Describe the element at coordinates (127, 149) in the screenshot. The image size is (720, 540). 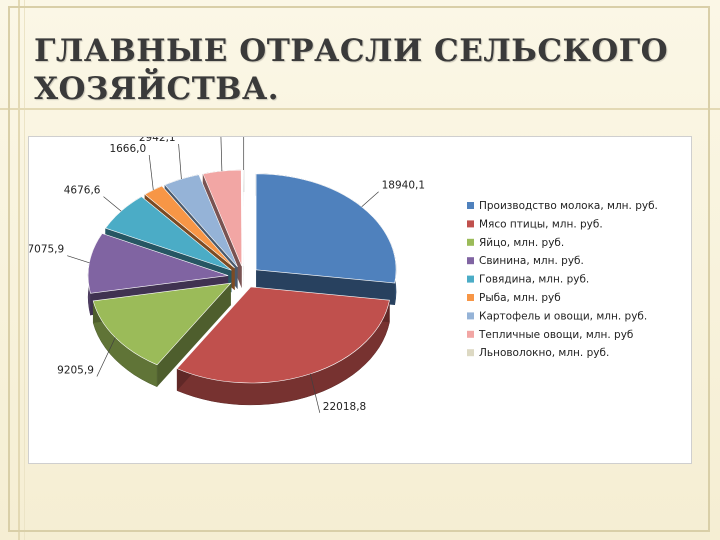
I see `data-label-5: 1666,0` at that location.